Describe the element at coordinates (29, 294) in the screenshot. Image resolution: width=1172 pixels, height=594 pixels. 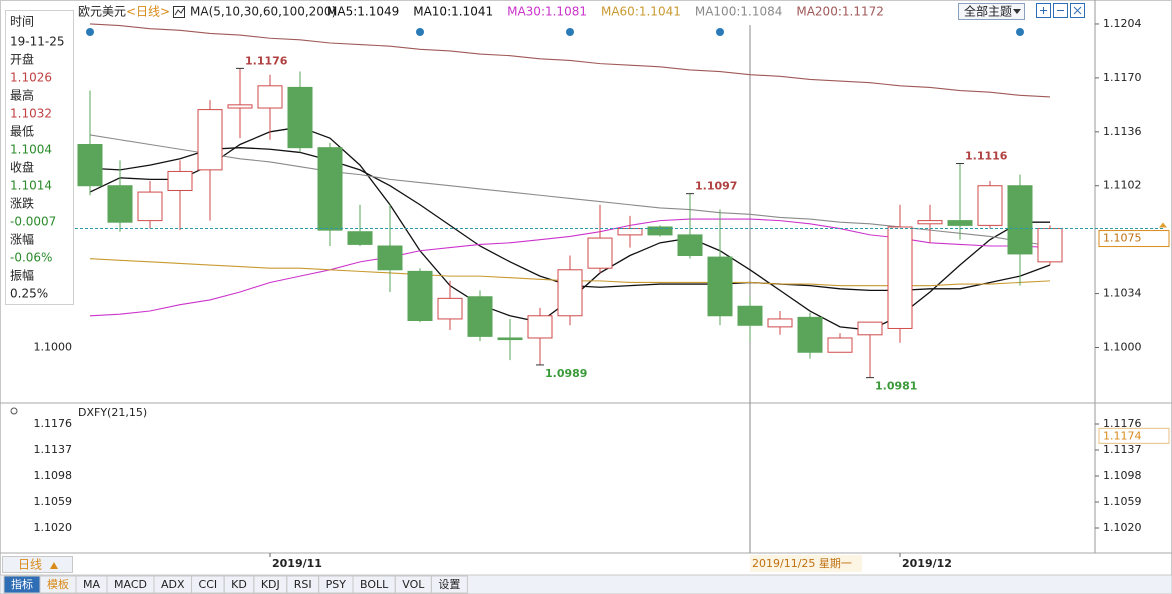
I see `info-value: 0.25%` at that location.